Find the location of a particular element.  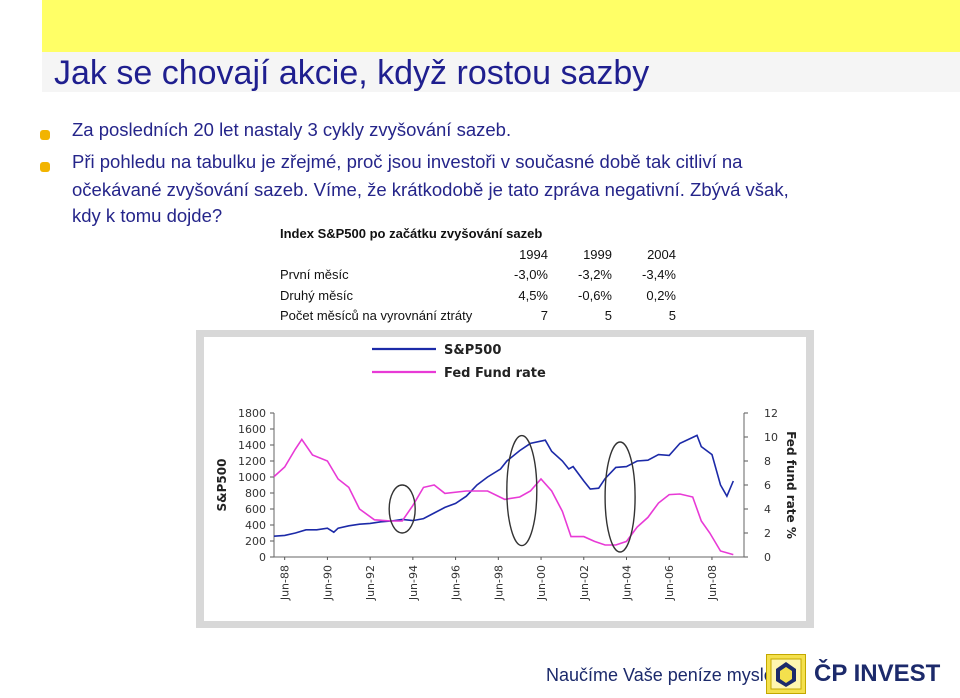

chart-legend: S&P500 Fed Fund rate is located at coordinates (459, 362).